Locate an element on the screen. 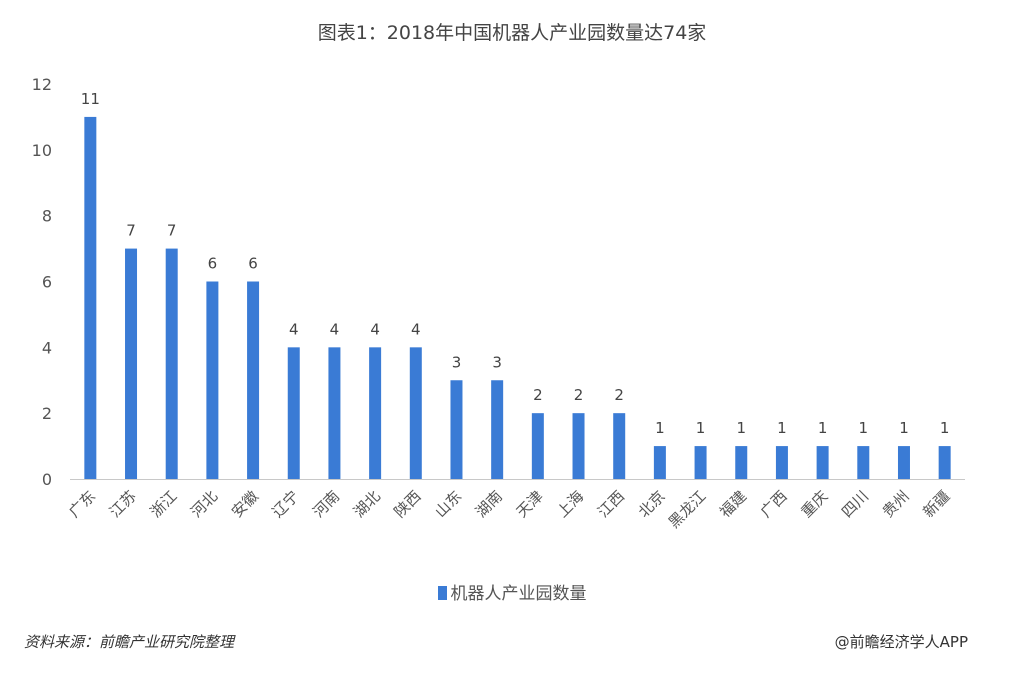 The width and height of the screenshot is (1024, 679). y-tick-label: 12 is located at coordinates (42, 84).